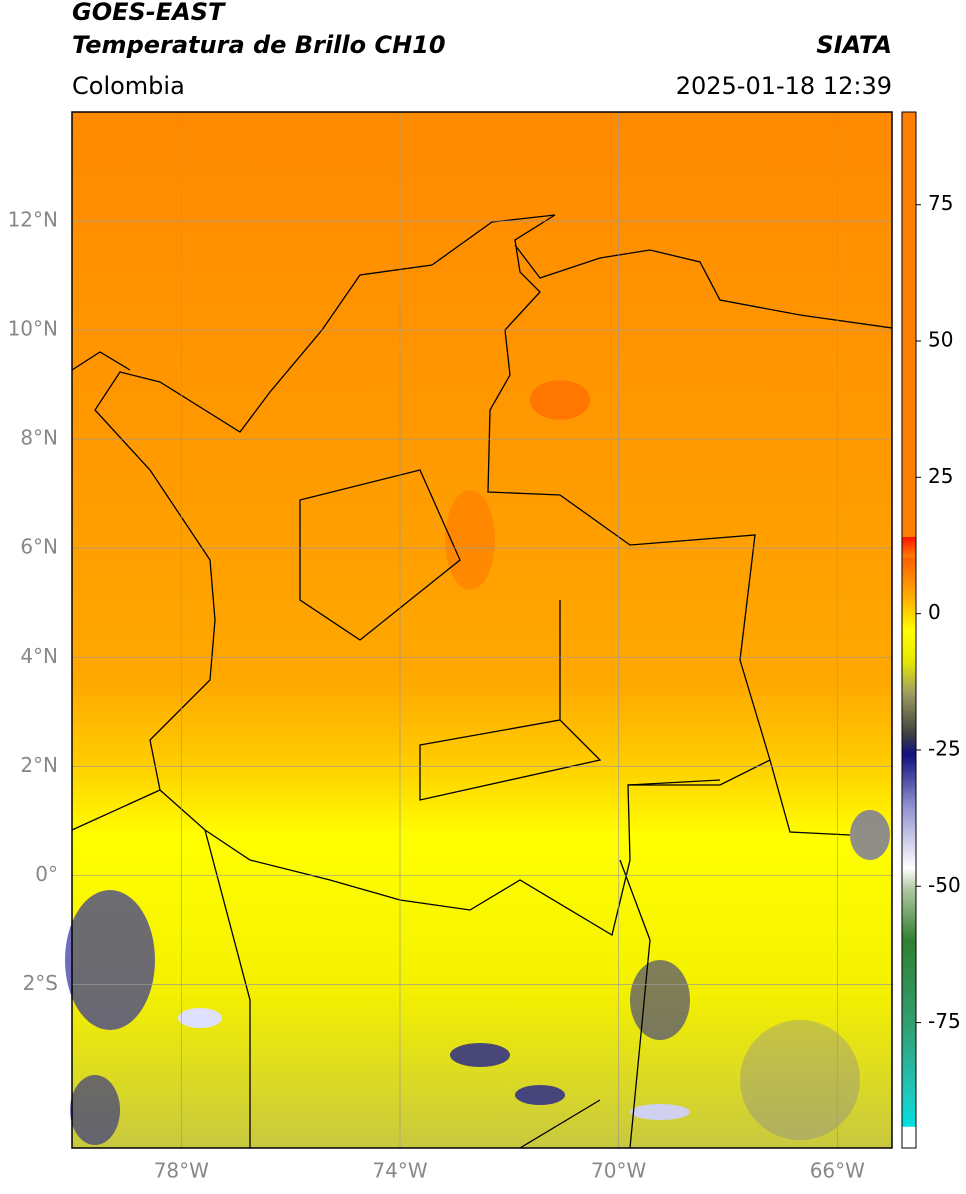 The image size is (966, 1194). Describe the element at coordinates (944, 1021) in the screenshot. I see `colorbar-tick-label: -75` at that location.